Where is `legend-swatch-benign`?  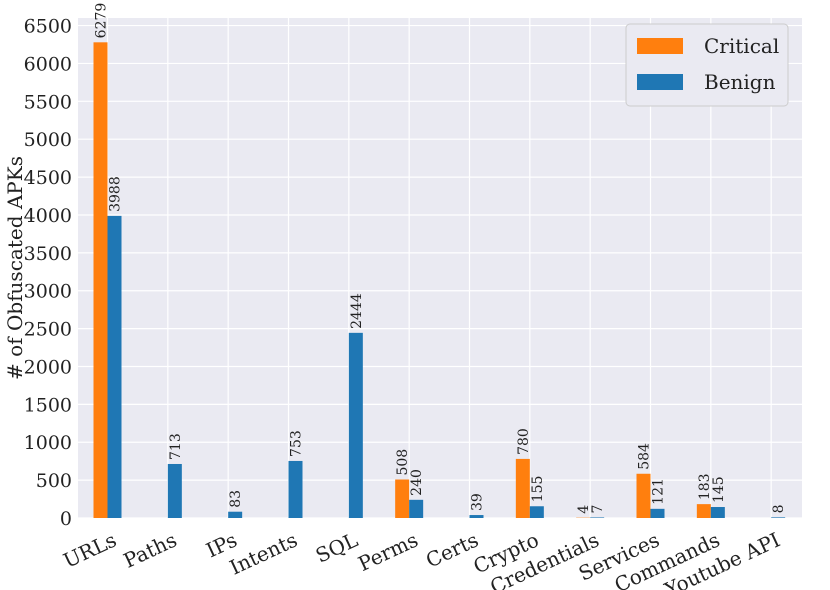 legend-swatch-benign is located at coordinates (660, 82).